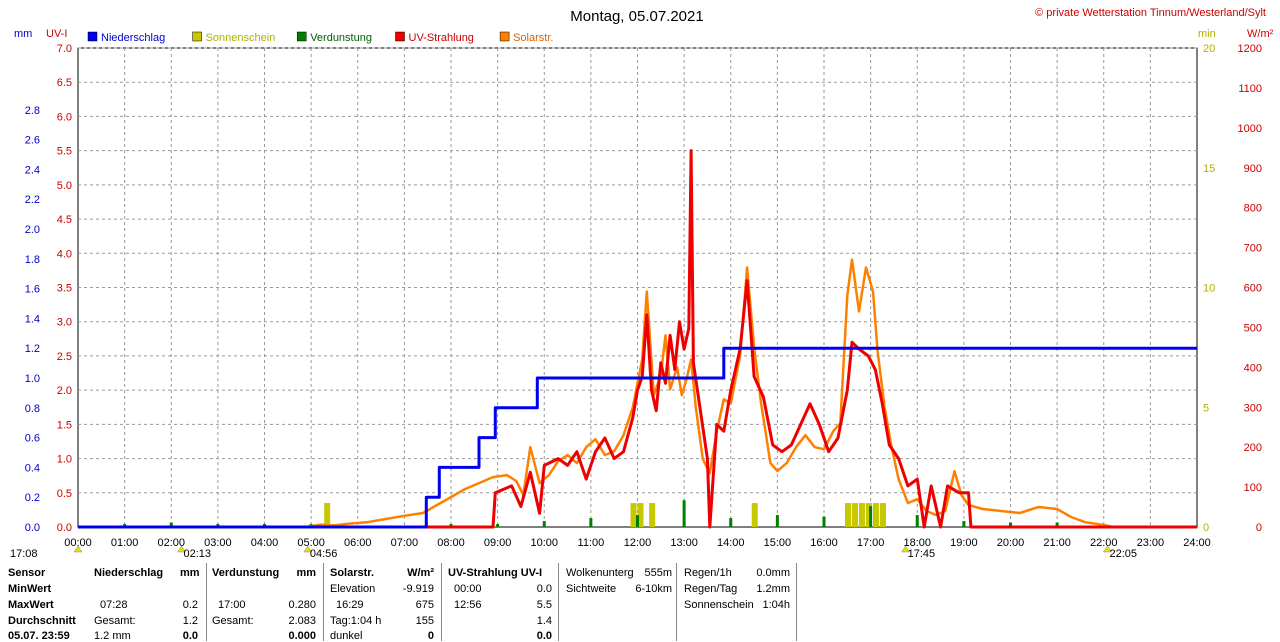 Image resolution: width=1280 pixels, height=642 pixels. Describe the element at coordinates (591, 589) in the screenshot. I see `sicht-label: Sichtweite` at that location.